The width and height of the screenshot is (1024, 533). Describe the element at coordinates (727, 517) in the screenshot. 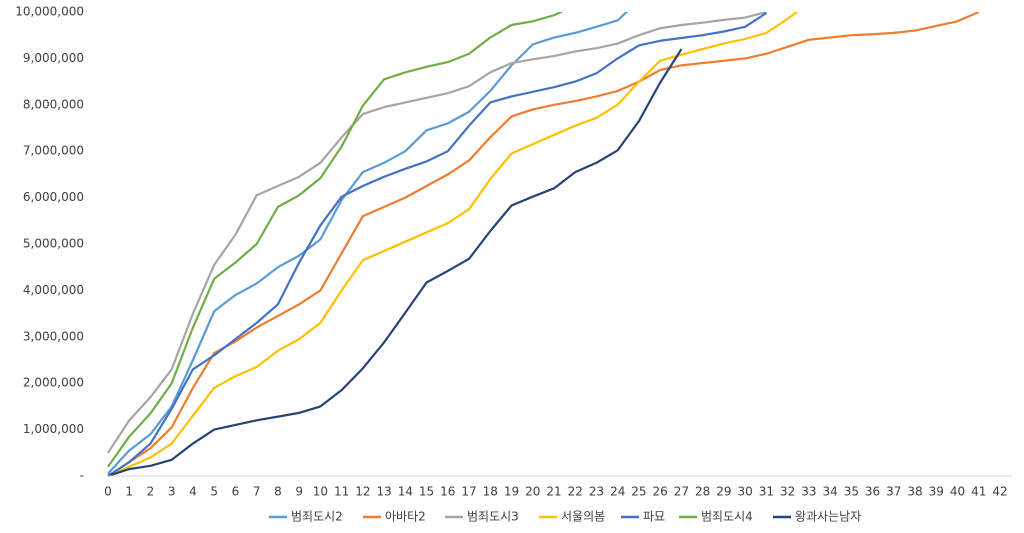

I see `legend-label: 범죄도시4` at that location.